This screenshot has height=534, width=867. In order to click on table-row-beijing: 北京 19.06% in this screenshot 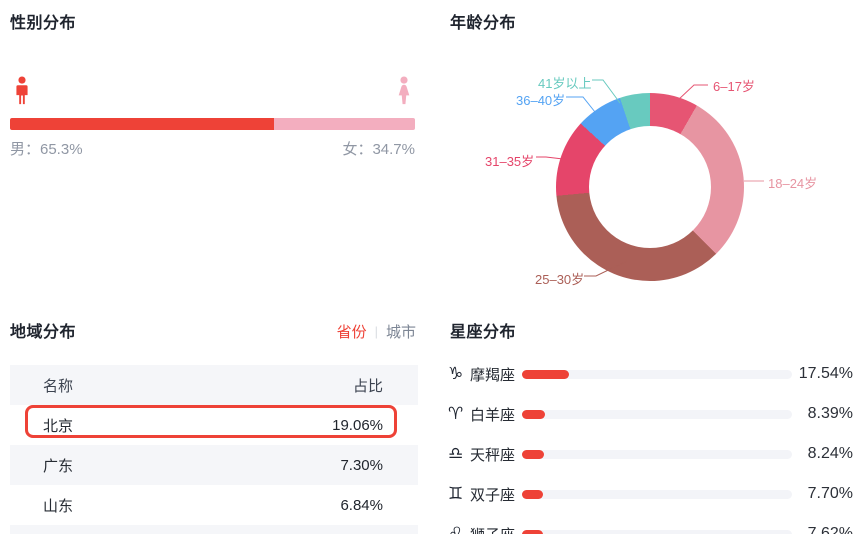, I will do `click(214, 425)`.